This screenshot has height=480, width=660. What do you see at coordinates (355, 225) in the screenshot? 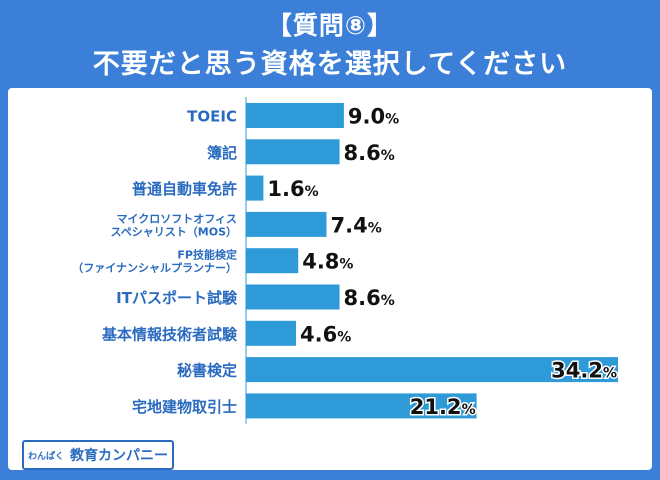
I see `value-label-3: 7.4%` at bounding box center [355, 225].